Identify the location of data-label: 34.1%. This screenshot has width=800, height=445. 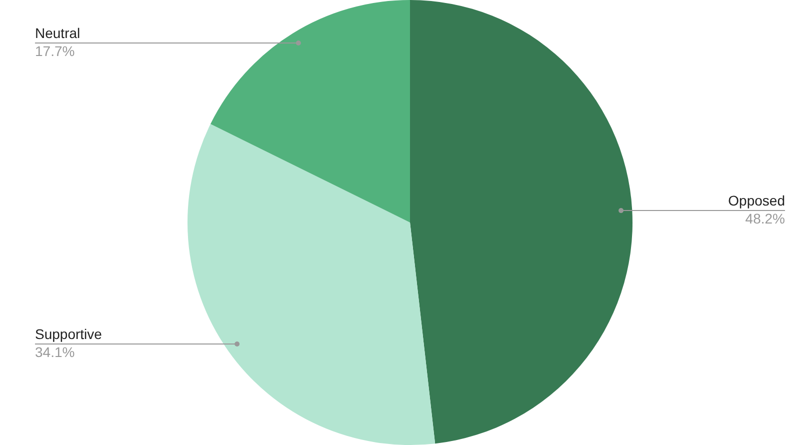
(55, 352).